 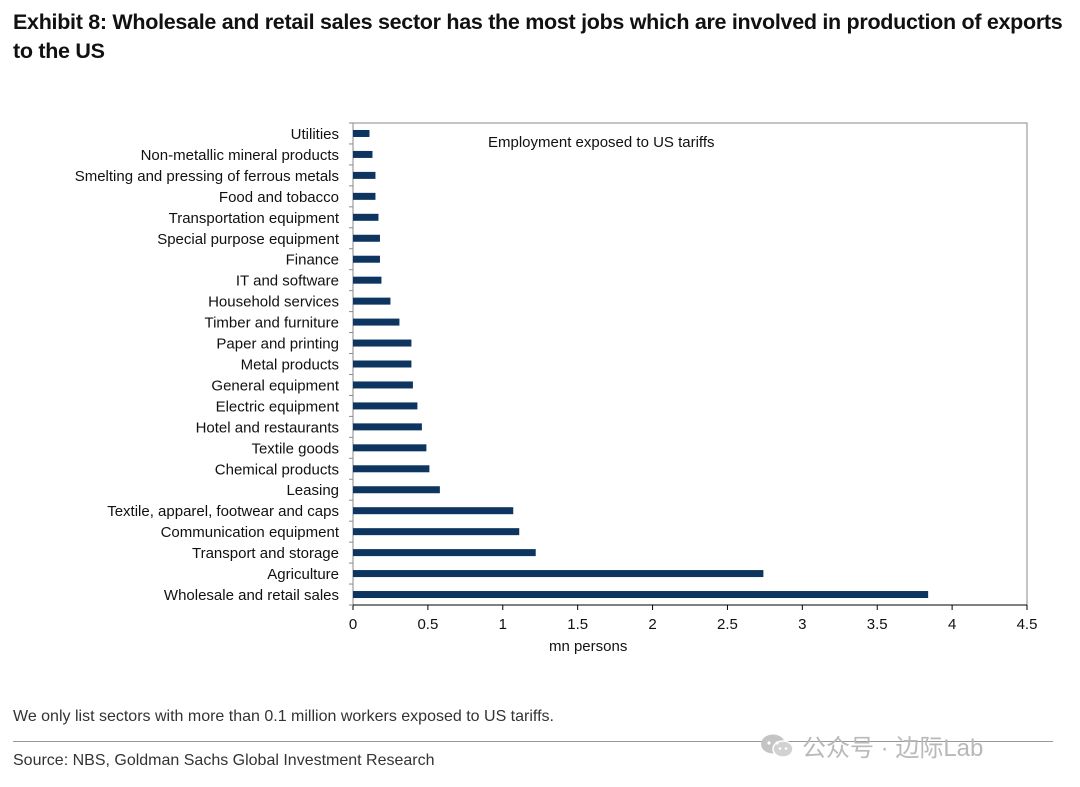 I want to click on category-label: Transportation equipment, so click(x=254, y=218).